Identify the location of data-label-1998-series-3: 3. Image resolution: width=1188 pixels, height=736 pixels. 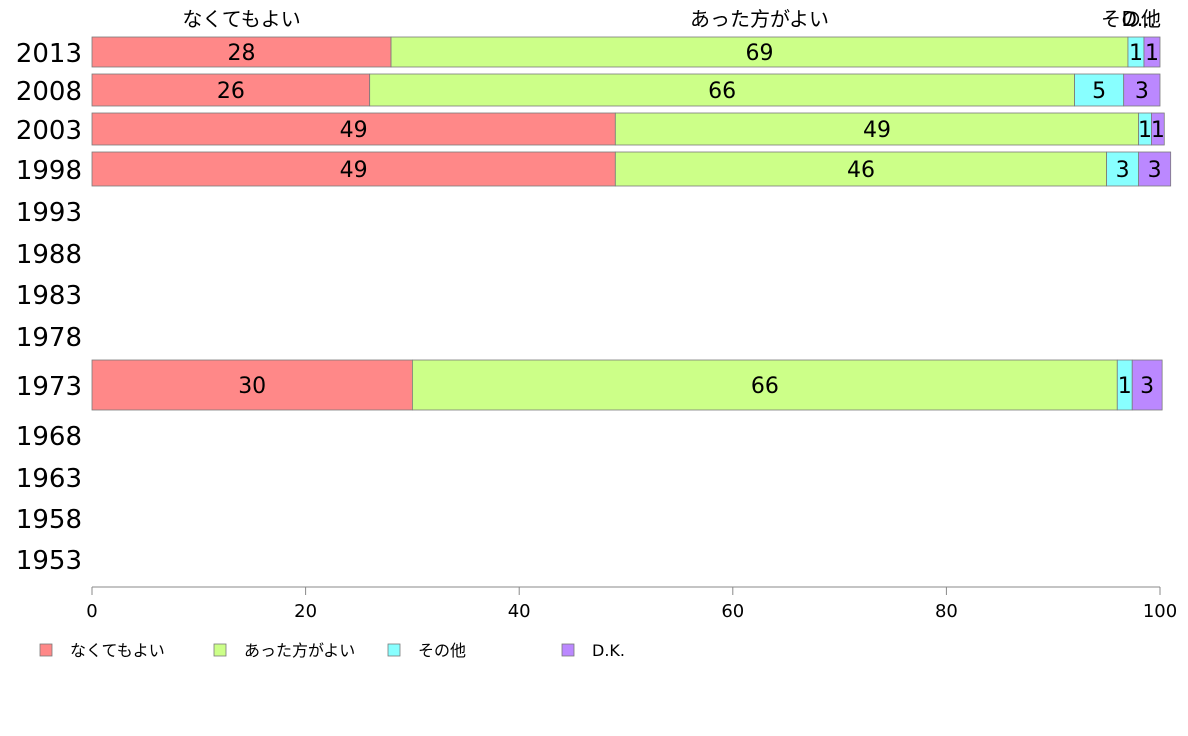
(1155, 170).